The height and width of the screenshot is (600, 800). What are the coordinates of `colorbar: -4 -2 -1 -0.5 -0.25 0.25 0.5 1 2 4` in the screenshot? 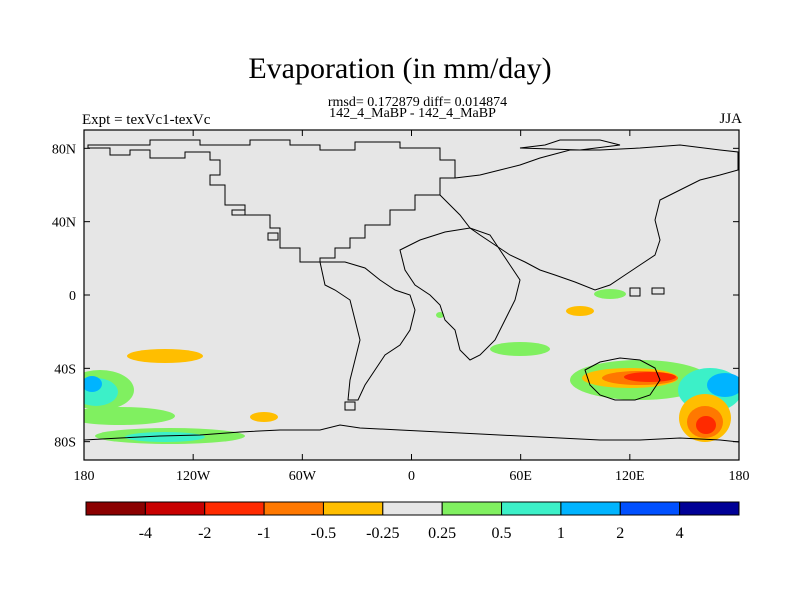 It's located at (412, 521).